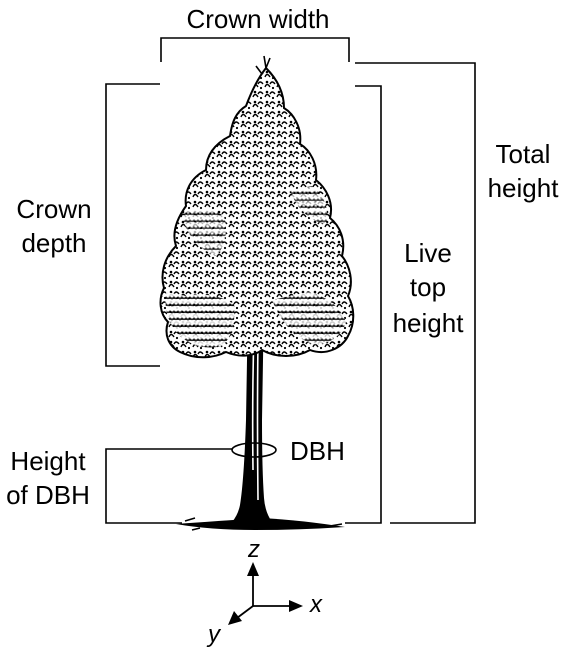 The image size is (564, 651). I want to click on x-arrowhead, so click(296, 606).